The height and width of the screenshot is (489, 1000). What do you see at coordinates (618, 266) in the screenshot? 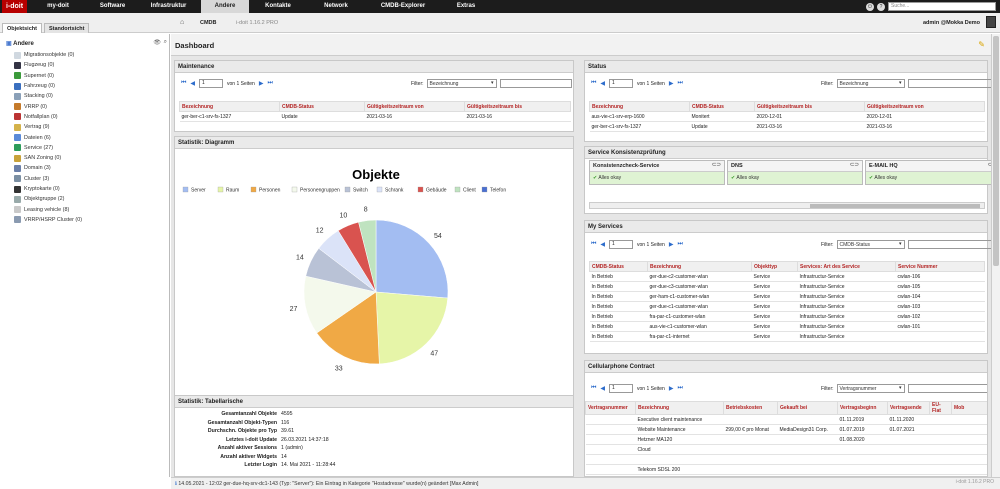
I see `column-header: CMDB-Status` at bounding box center [618, 266].